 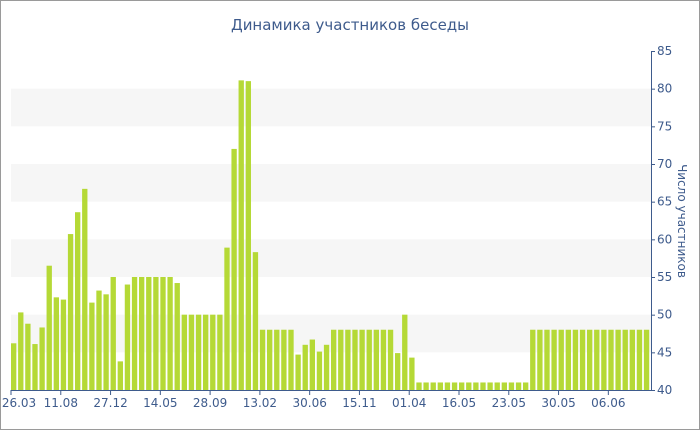 What do you see at coordinates (664, 239) in the screenshot?
I see `y-tick-label: 60` at bounding box center [664, 239].